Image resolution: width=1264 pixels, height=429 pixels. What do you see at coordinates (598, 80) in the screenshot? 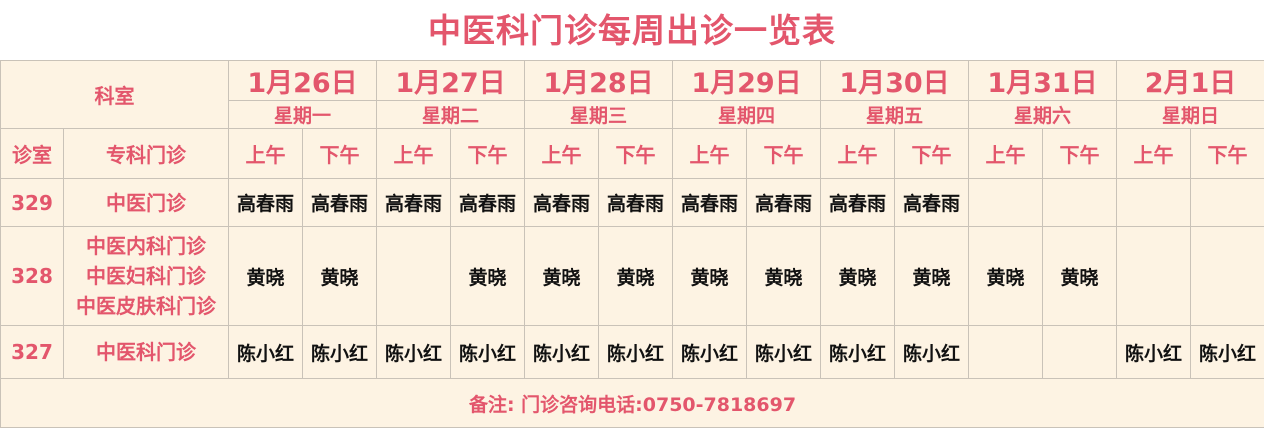
I see `date-header: 1月28日` at bounding box center [598, 80].